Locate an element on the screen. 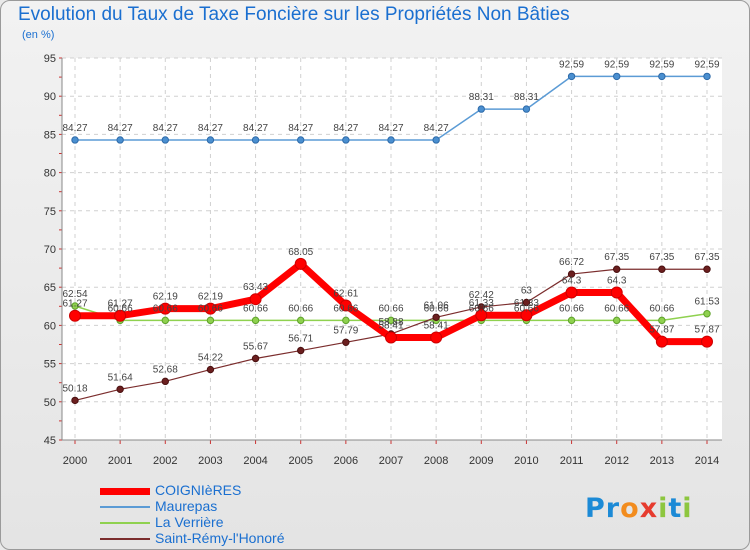  data-label-la-verriere: 62.54 is located at coordinates (74, 294).